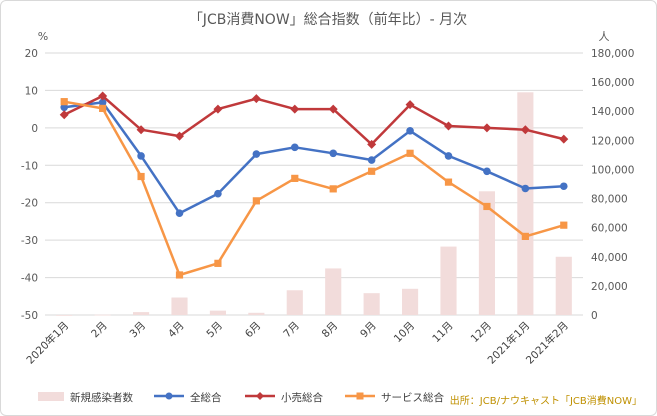  What do you see at coordinates (302, 397) in the screenshot?
I see `legend-label-retail: 小売総合` at bounding box center [302, 397].